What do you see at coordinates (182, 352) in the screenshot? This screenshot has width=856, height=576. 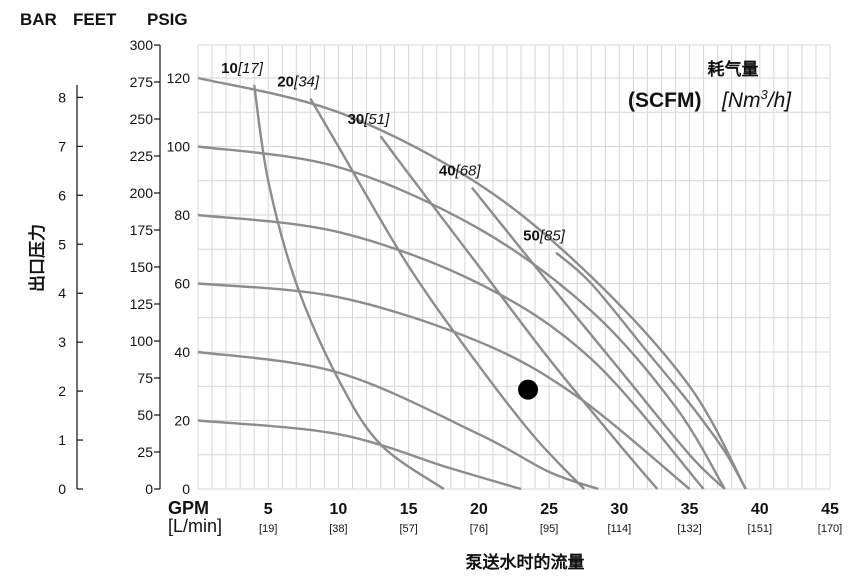 I see `psig-tick-label: 40` at bounding box center [182, 352].